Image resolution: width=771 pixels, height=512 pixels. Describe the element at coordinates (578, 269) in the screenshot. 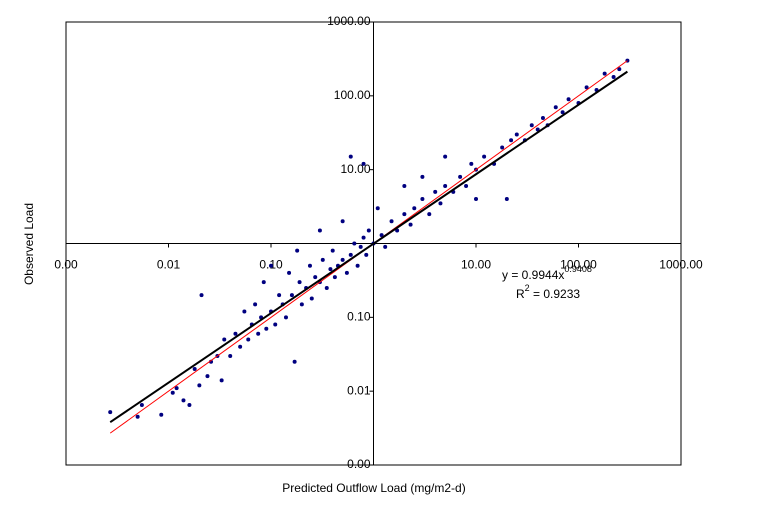

I see `equation-exponent: 0.9408` at that location.